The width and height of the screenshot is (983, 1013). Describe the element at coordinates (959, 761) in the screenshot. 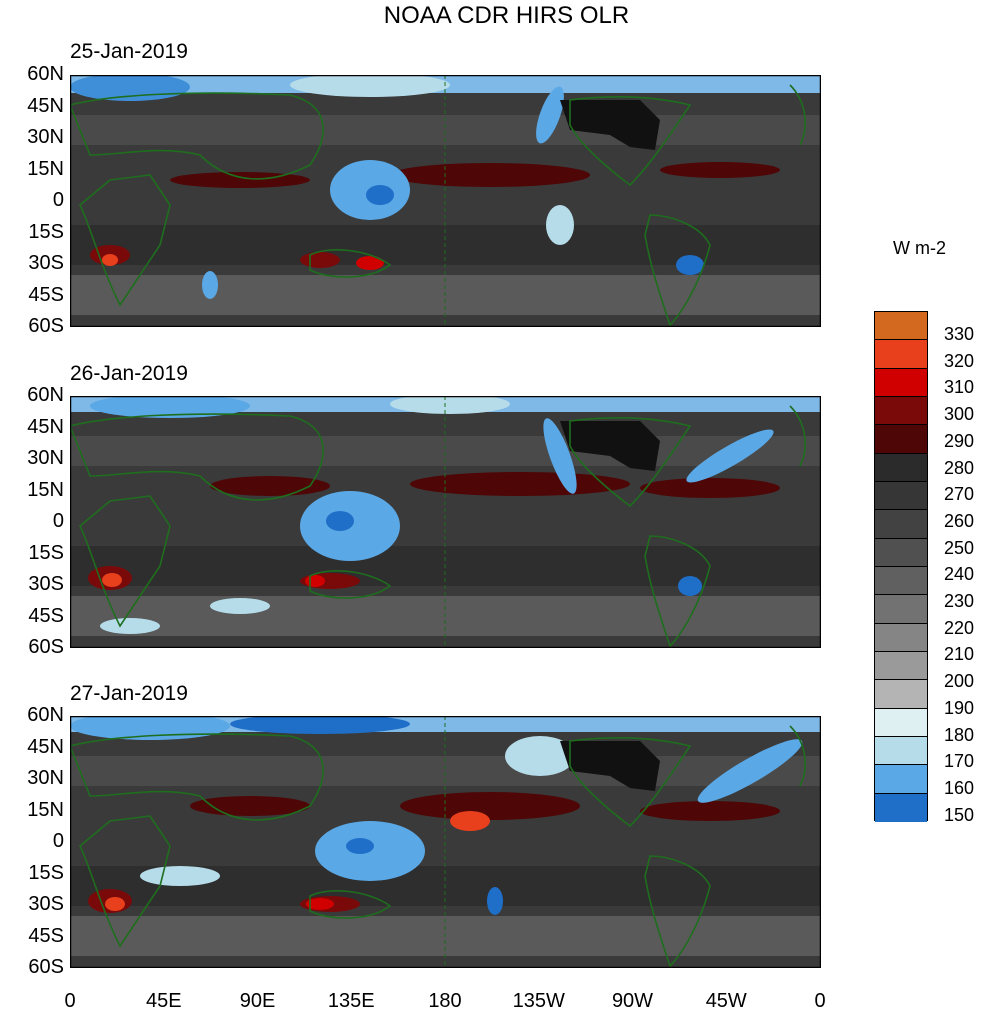

I see `colorbar-label: 170` at that location.